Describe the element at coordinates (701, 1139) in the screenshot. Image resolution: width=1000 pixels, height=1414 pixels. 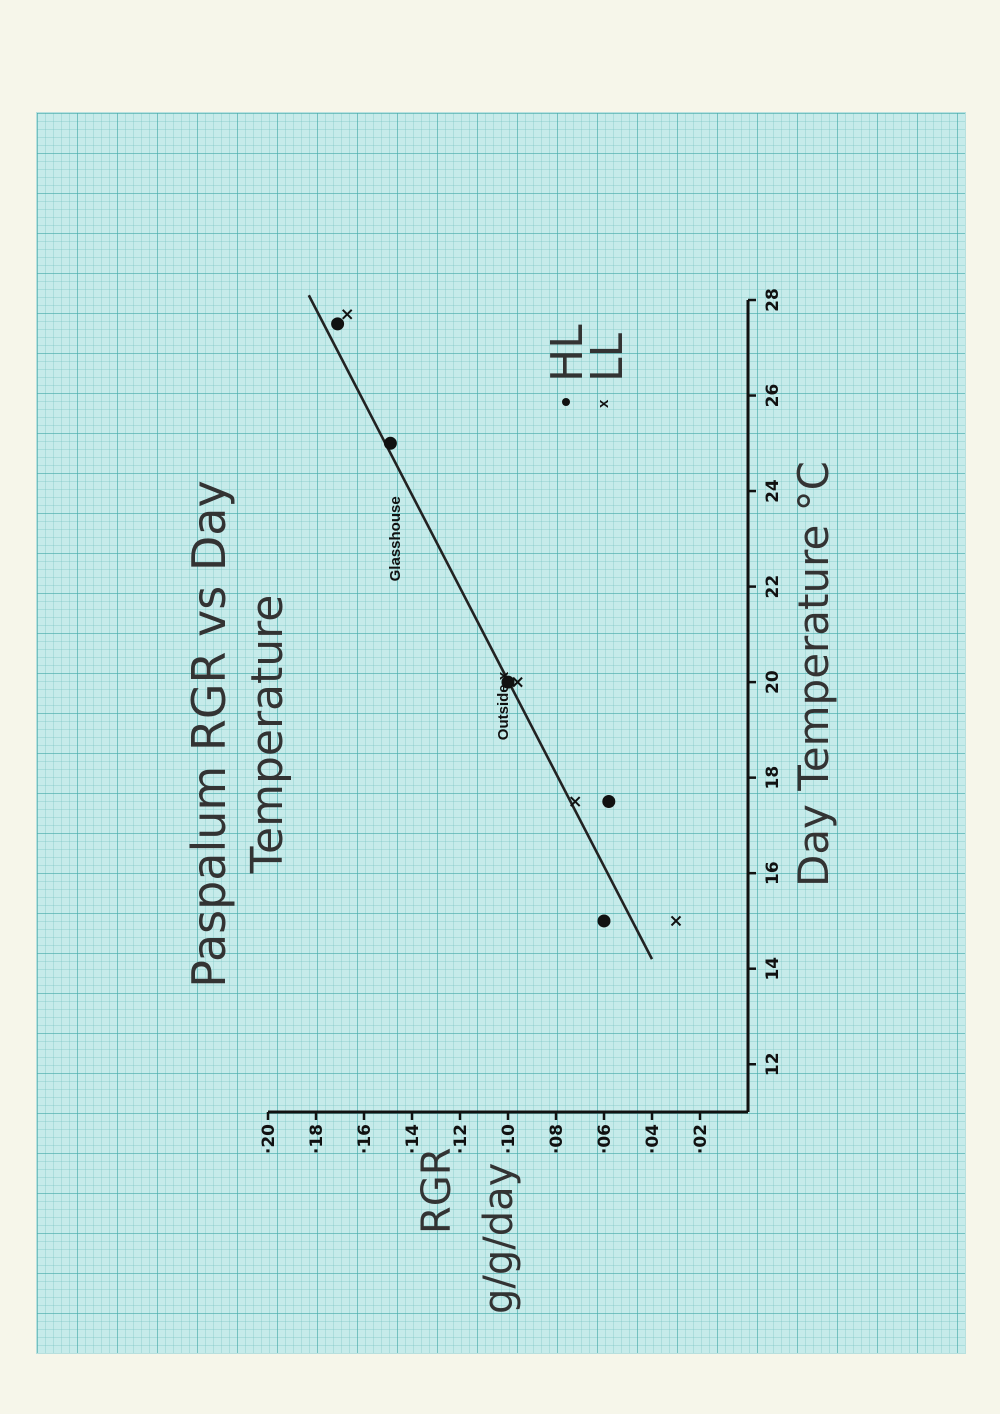
I see `y-tick-label: ·02` at that location.